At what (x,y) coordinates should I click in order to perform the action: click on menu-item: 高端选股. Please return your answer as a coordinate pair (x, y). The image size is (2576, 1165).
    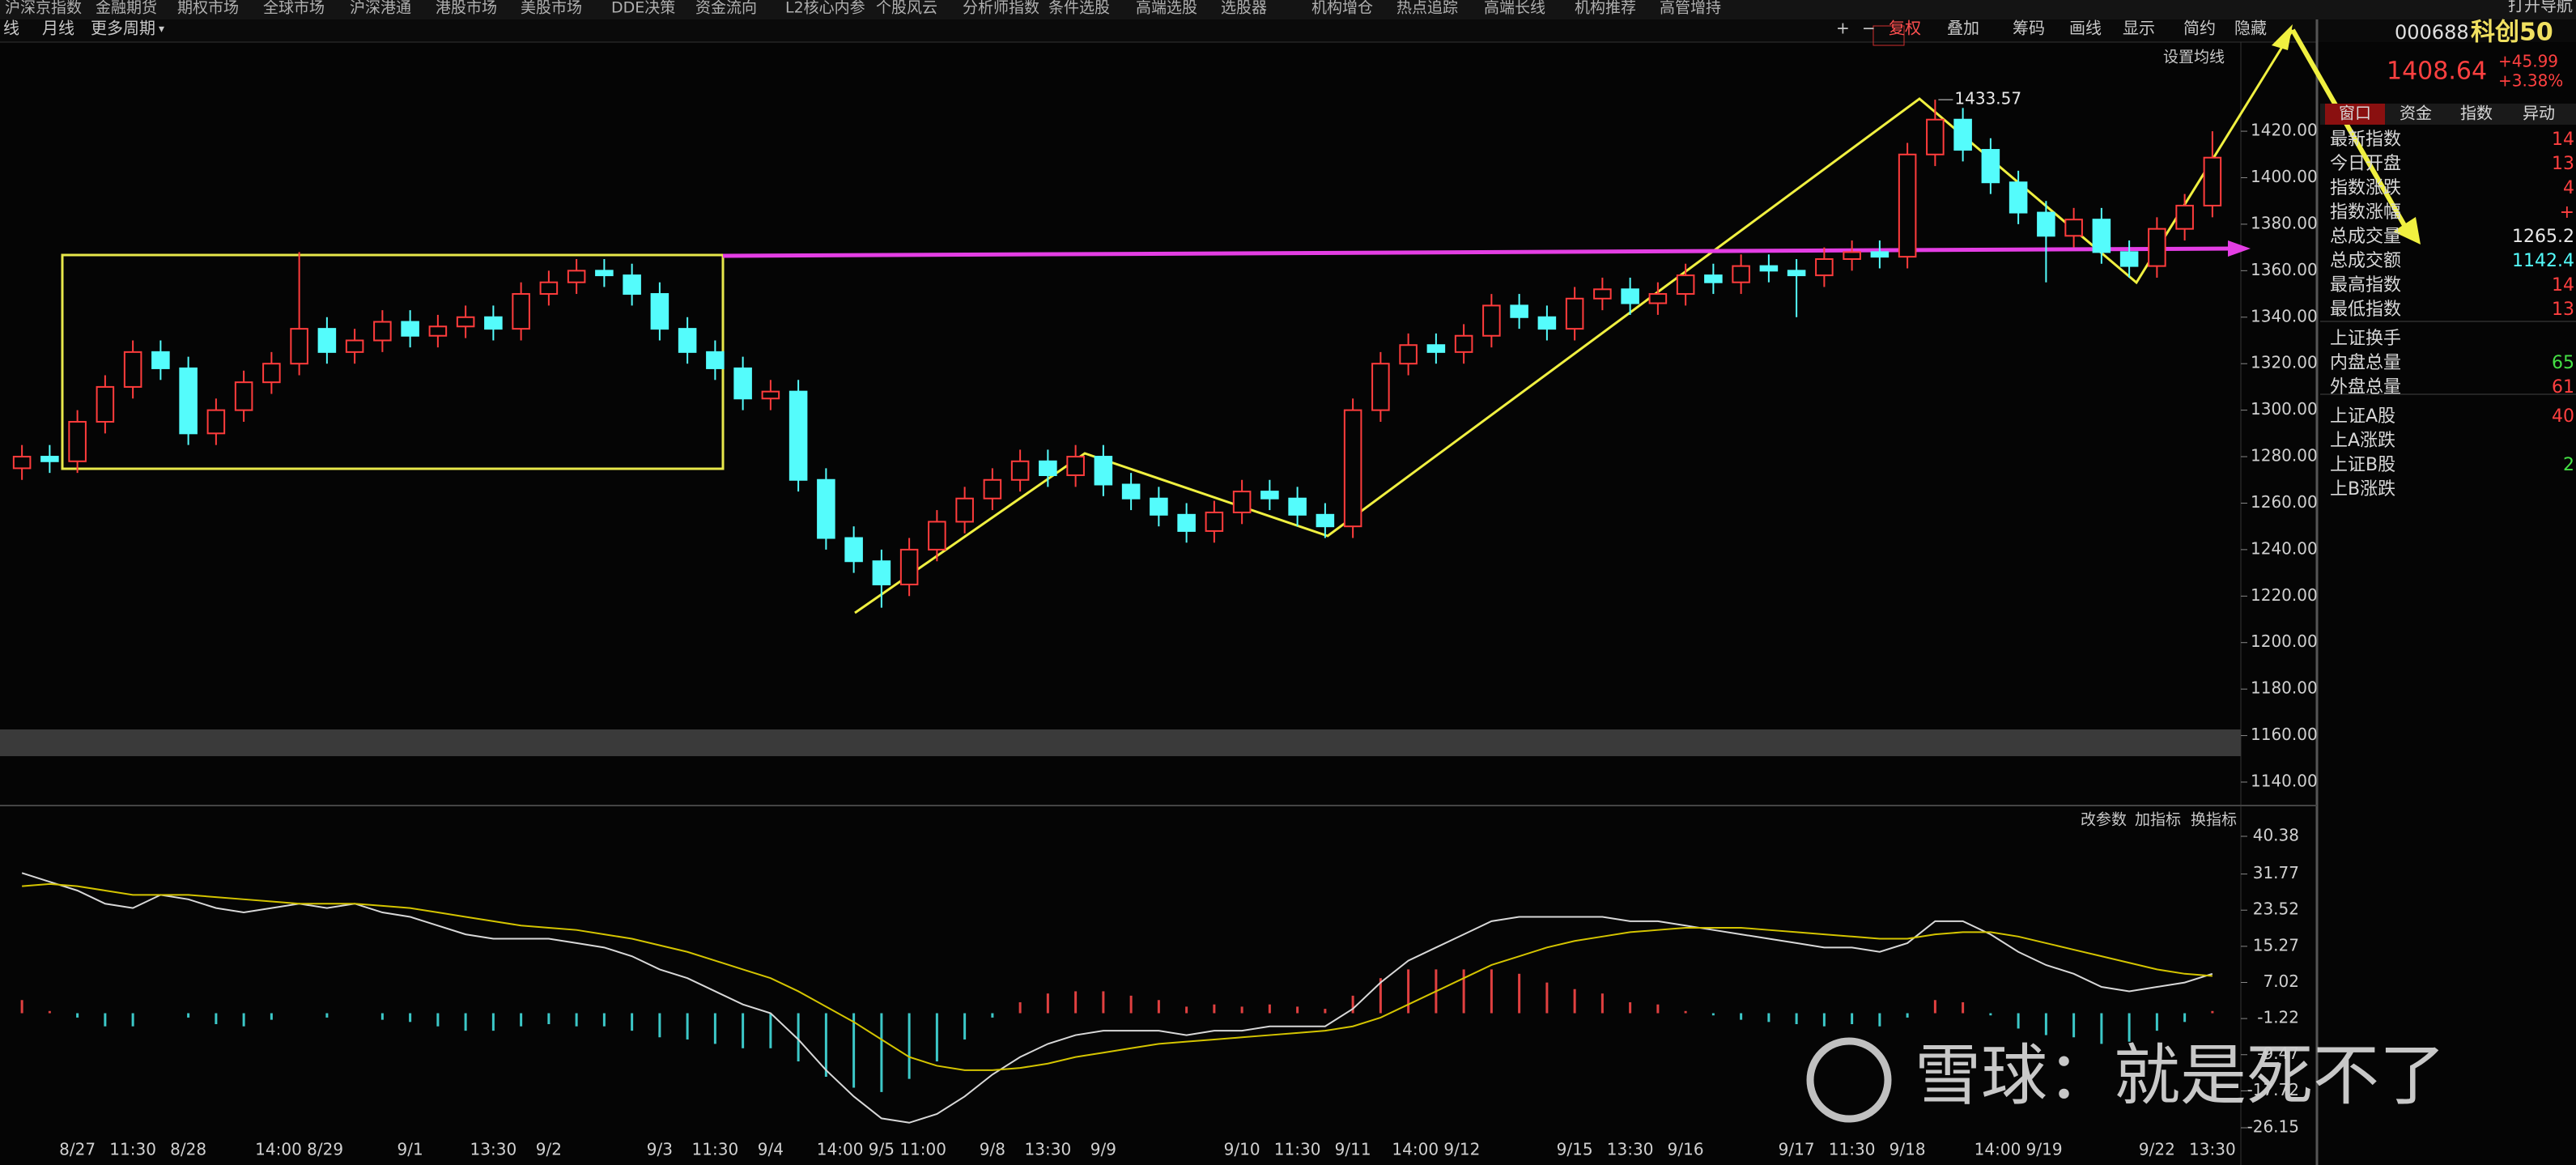
    Looking at the image, I should click on (1167, 8).